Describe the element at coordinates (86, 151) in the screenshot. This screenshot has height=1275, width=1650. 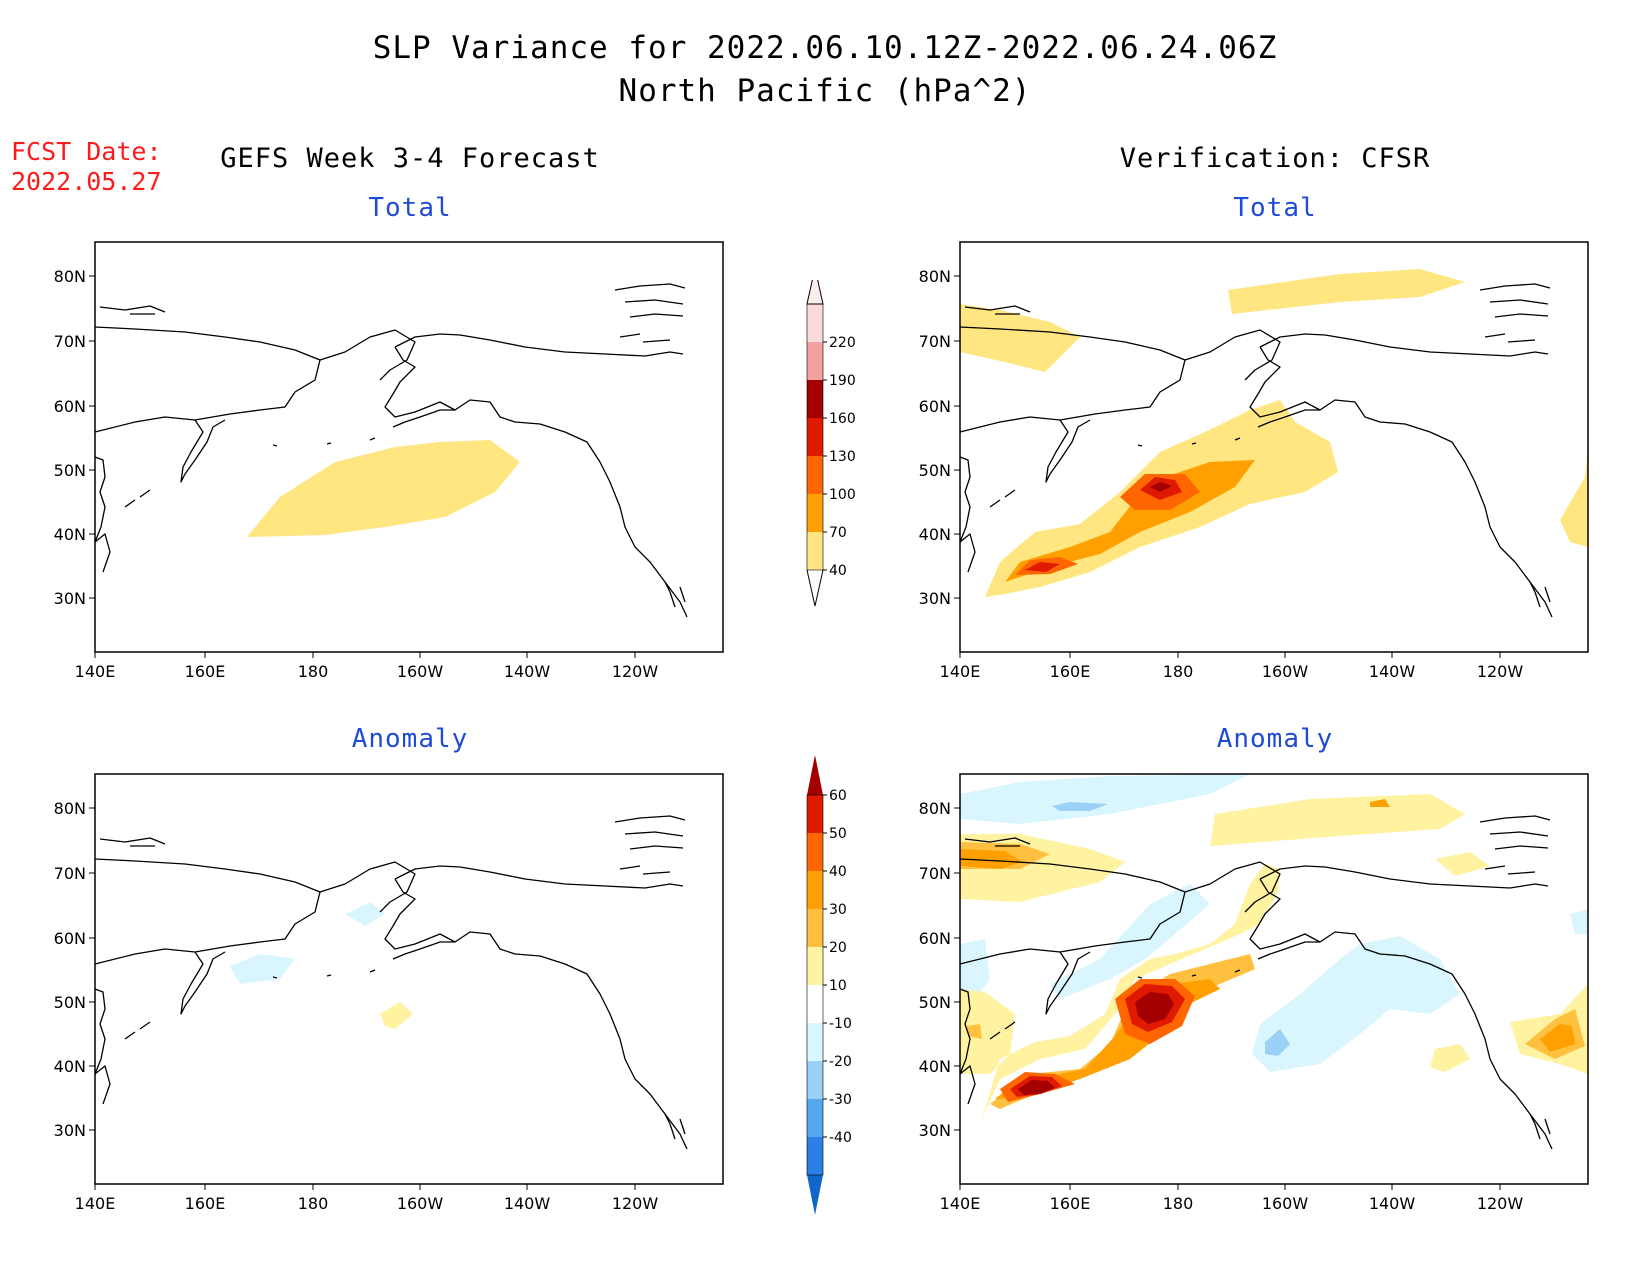
I see `fcst-date-label: FCST Date:` at that location.